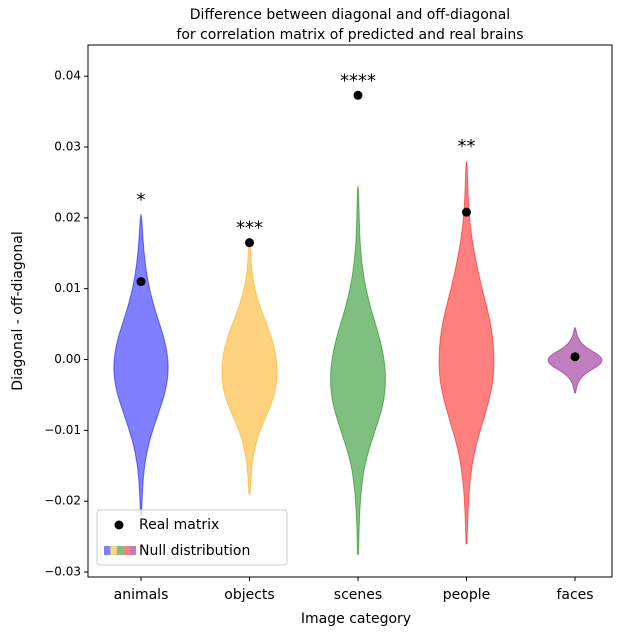 The image size is (622, 634). Describe the element at coordinates (467, 146) in the screenshot. I see `significance-label: **` at that location.